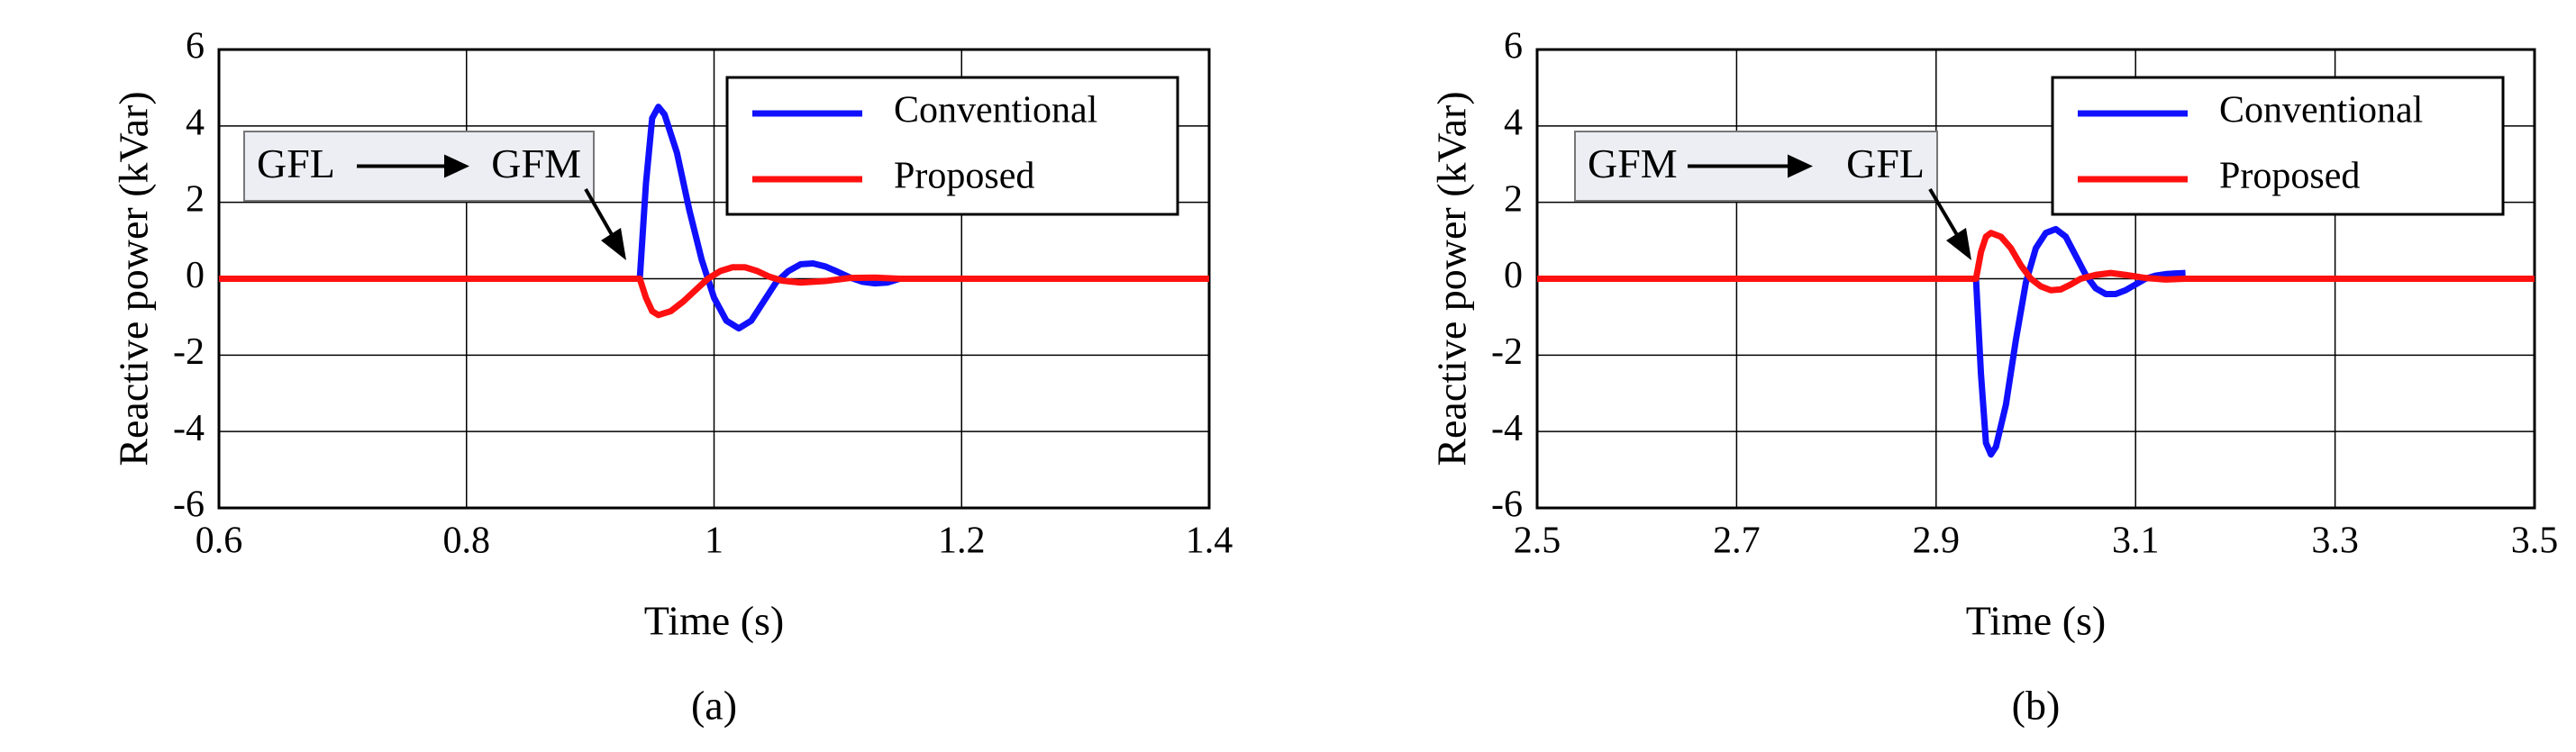  Describe the element at coordinates (2535, 541) in the screenshot. I see `x-tick-label: 3.5` at that location.